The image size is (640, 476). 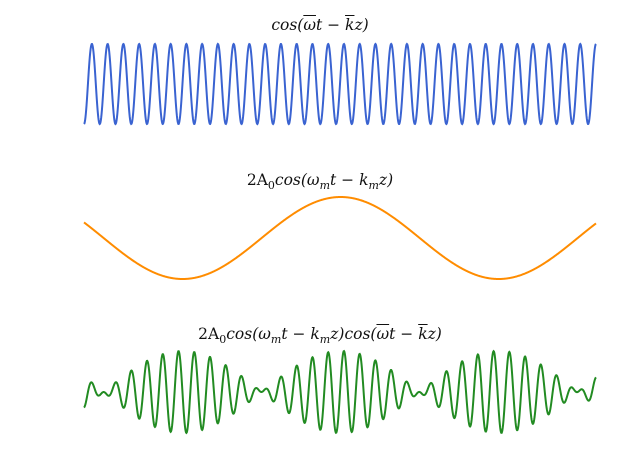 What do you see at coordinates (320, 25) in the screenshot?
I see `top-panel-title: cos(ωt − kz)` at bounding box center [320, 25].